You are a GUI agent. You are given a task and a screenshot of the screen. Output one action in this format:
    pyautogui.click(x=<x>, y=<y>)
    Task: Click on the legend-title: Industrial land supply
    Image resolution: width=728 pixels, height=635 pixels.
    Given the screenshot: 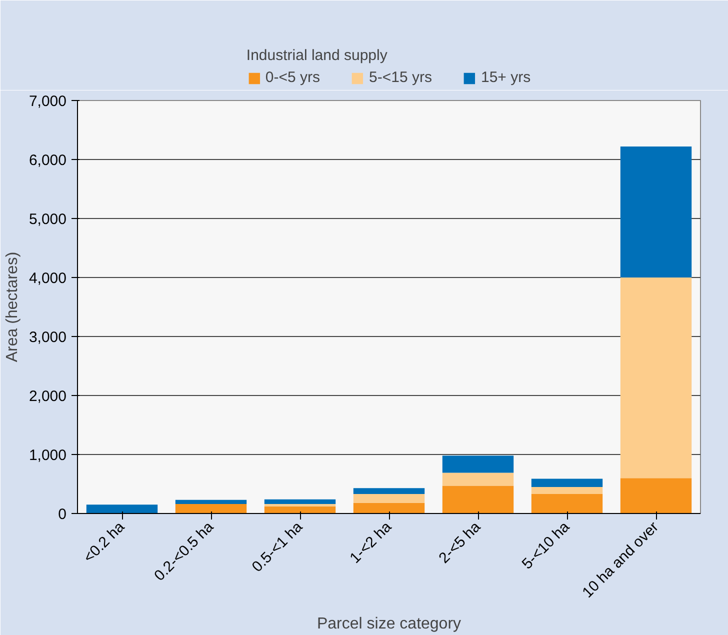 What is the action you would take?
    pyautogui.click(x=317, y=55)
    